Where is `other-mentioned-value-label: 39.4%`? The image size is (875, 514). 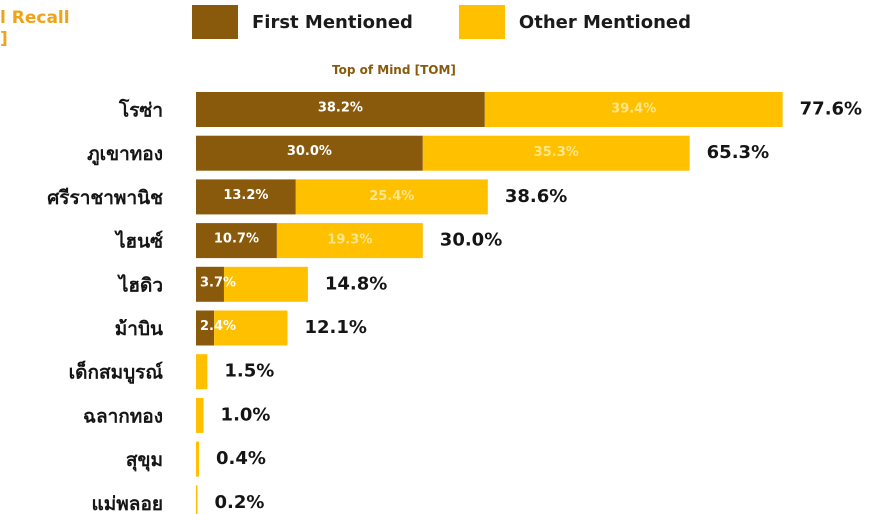 other-mentioned-value-label: 39.4% is located at coordinates (633, 109).